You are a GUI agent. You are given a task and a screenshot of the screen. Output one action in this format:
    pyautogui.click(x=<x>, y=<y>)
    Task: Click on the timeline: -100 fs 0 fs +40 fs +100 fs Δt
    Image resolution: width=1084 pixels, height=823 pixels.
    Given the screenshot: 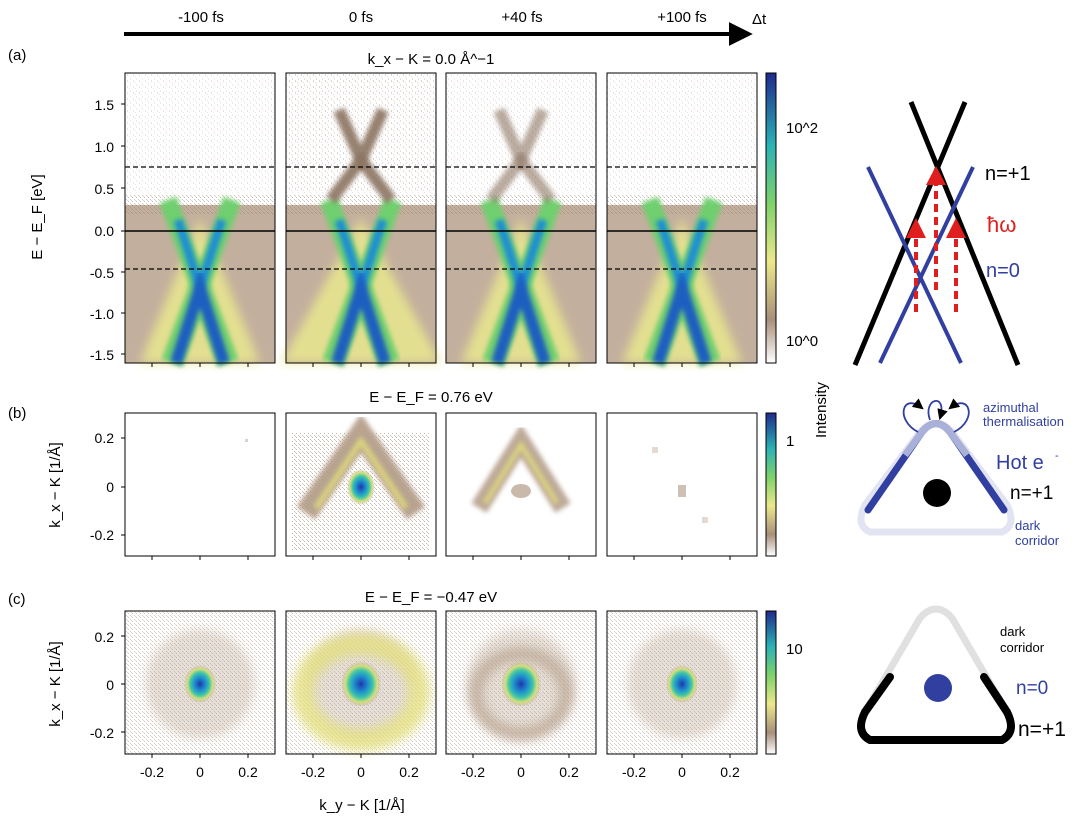 What is the action you would take?
    pyautogui.click(x=445, y=27)
    